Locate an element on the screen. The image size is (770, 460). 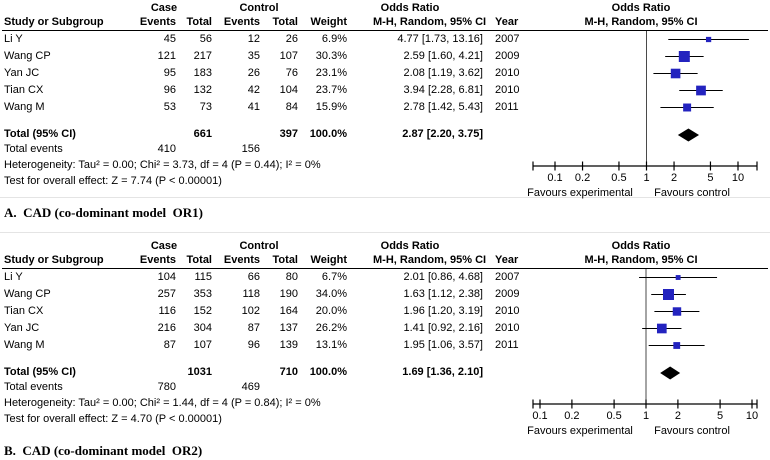
weight-value: 6.9% is located at coordinates (334, 39).